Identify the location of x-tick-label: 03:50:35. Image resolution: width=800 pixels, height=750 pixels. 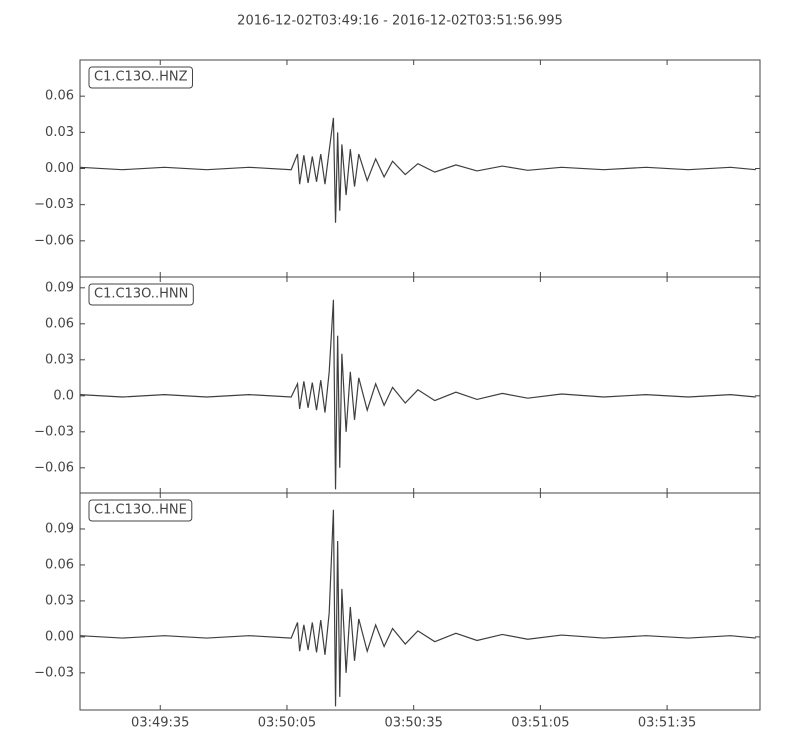
(413, 723).